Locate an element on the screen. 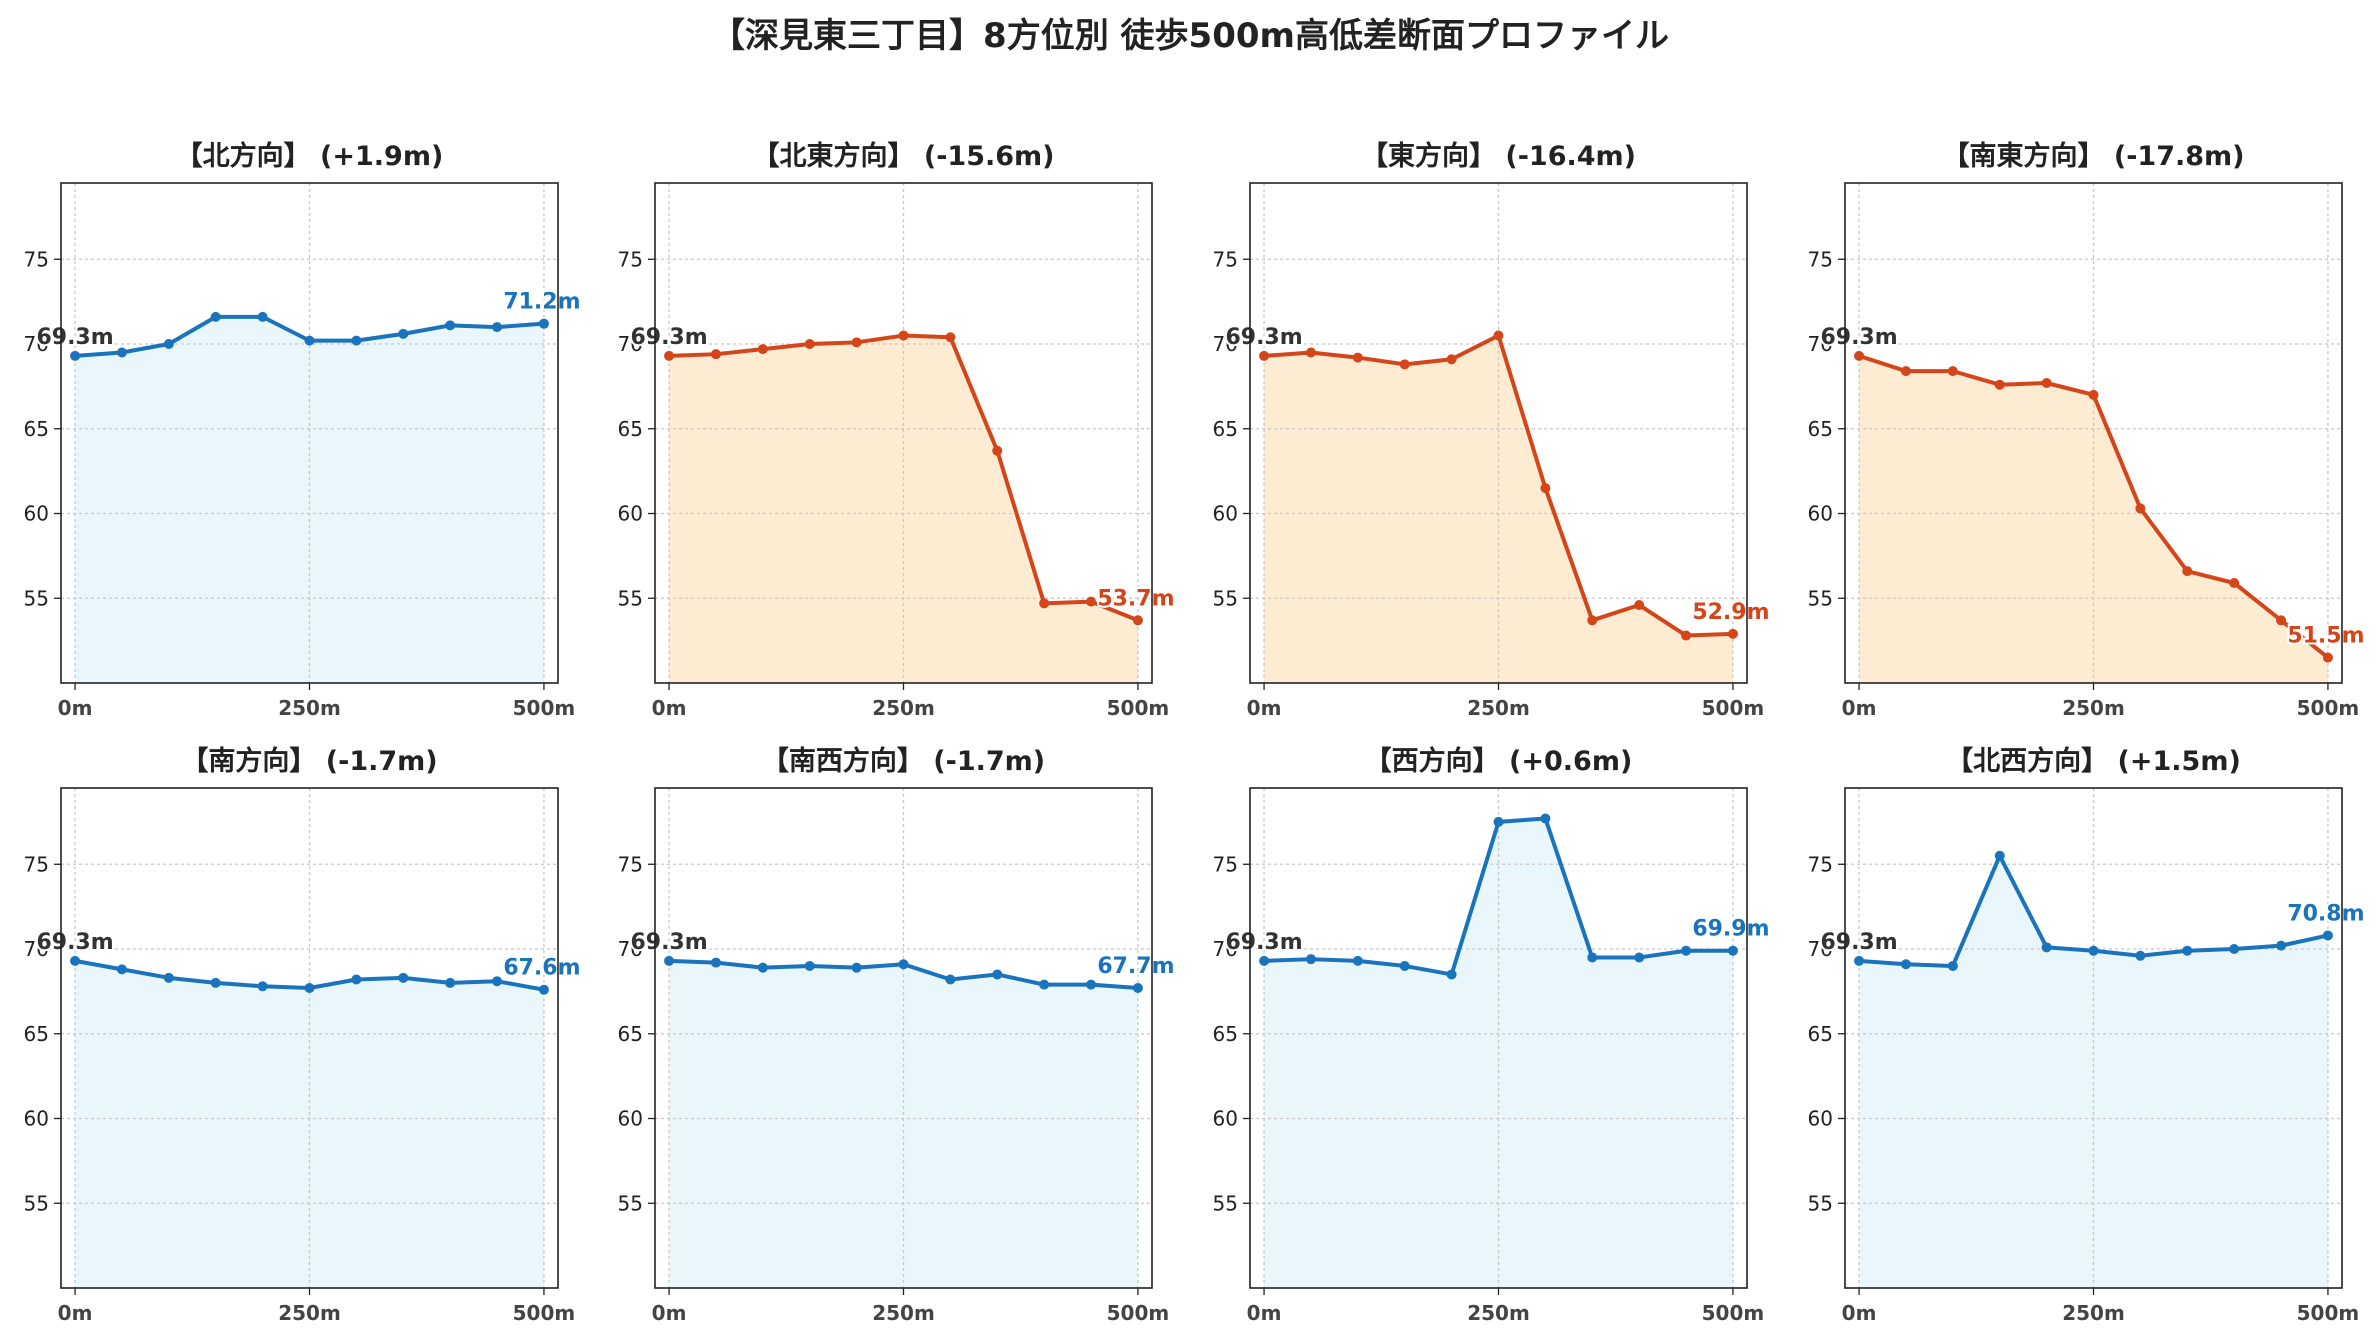  panel-title: 【南方向】 (-1.7m) is located at coordinates (309, 761).